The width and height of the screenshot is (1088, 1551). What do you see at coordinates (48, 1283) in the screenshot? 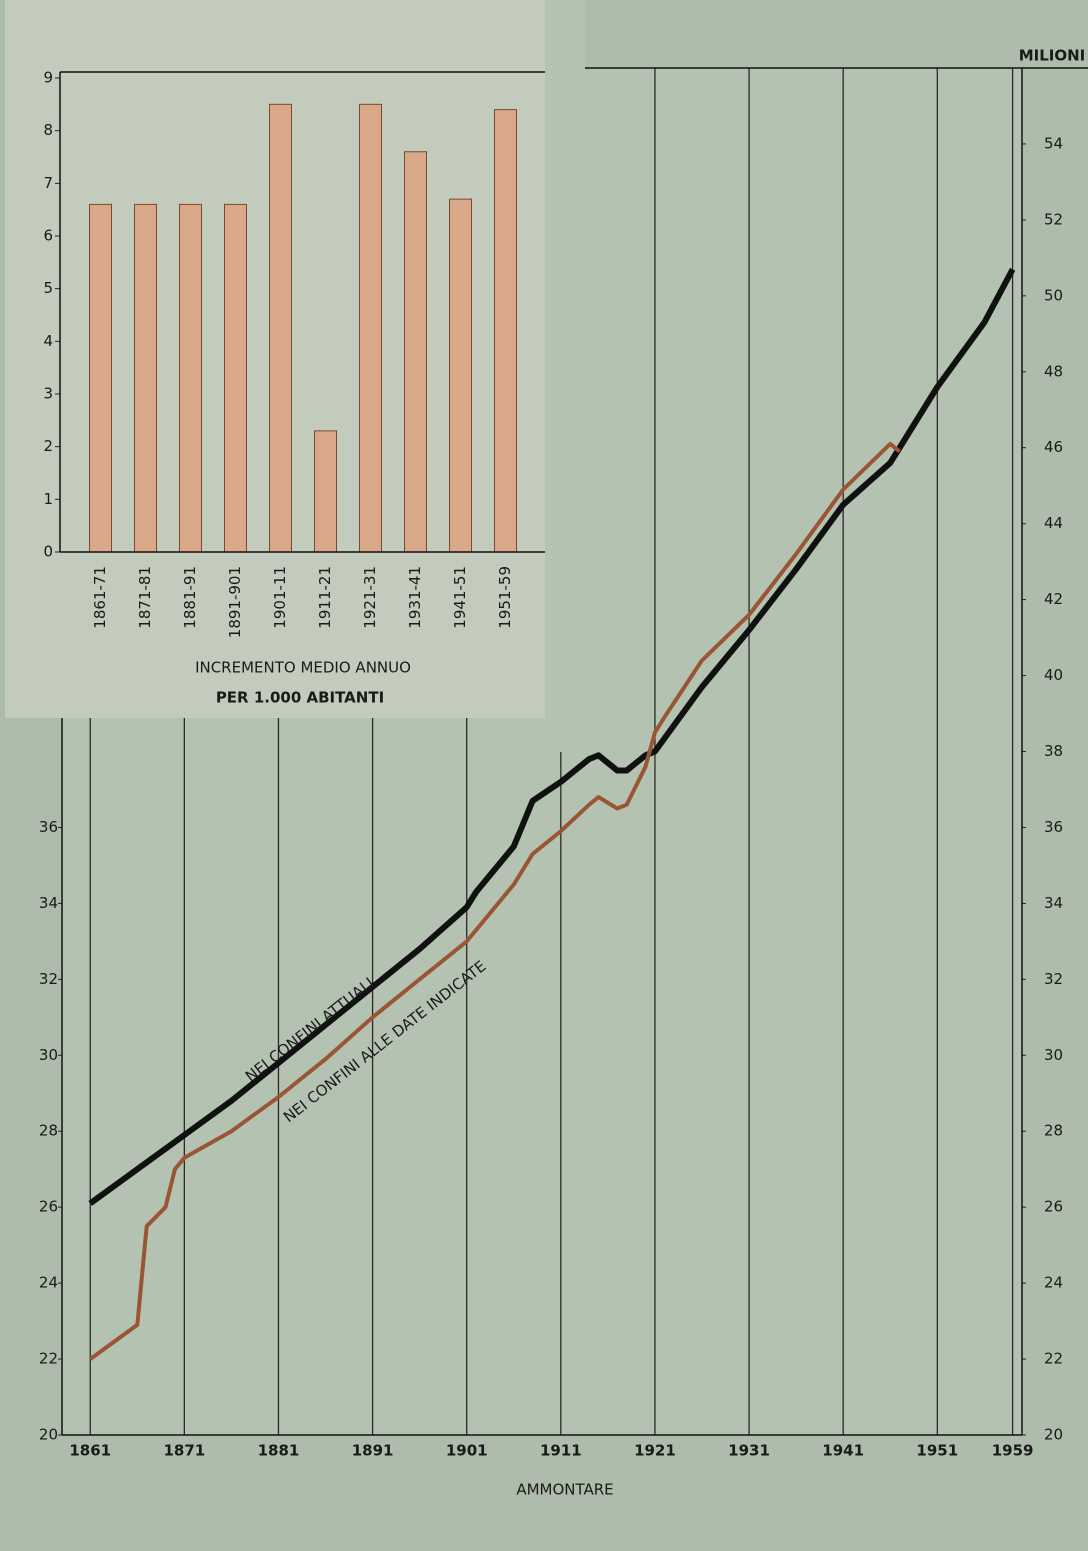
I see `y-tick-label: 24` at bounding box center [48, 1283].